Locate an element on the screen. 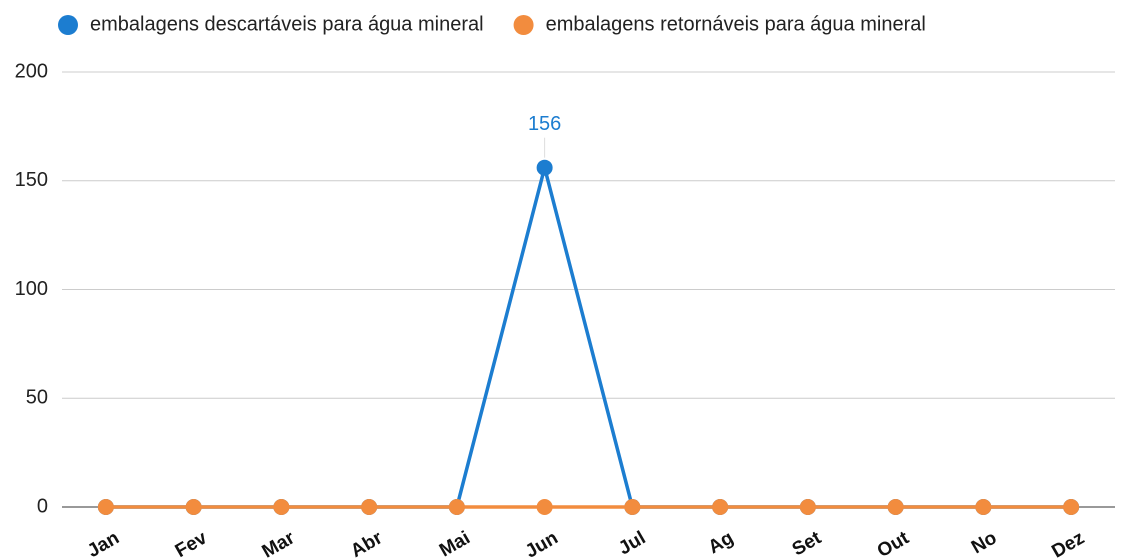 Image resolution: width=1129 pixels, height=558 pixels. x-tick-label: Mar is located at coordinates (279, 542).